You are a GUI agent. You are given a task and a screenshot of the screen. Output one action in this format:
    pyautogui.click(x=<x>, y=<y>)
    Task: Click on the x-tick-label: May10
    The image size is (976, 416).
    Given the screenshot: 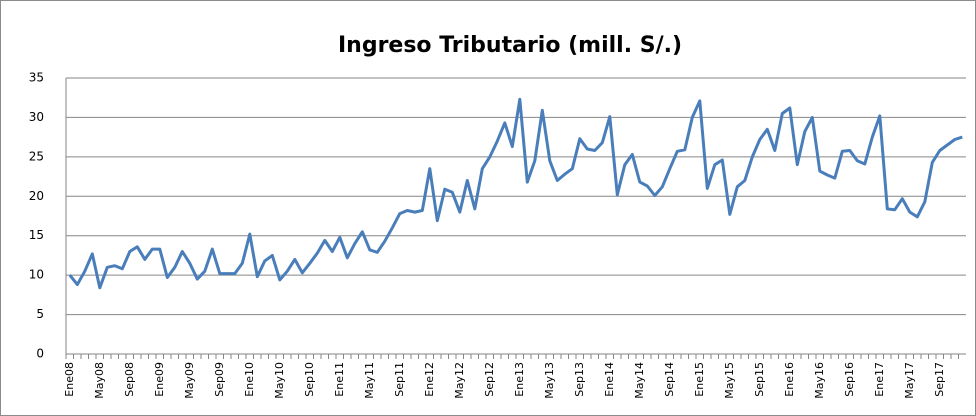 What is the action you would take?
    pyautogui.click(x=279, y=380)
    